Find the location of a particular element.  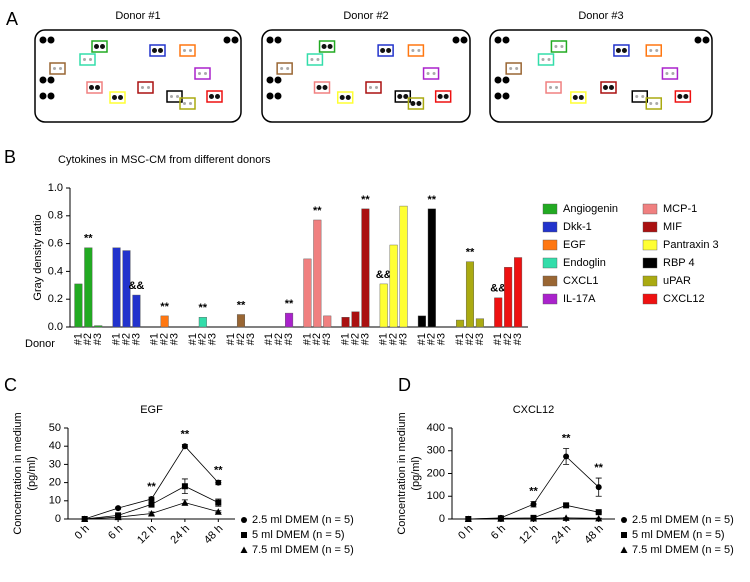

y-axis-label: (pg/ml) is located at coordinates (32, 473).